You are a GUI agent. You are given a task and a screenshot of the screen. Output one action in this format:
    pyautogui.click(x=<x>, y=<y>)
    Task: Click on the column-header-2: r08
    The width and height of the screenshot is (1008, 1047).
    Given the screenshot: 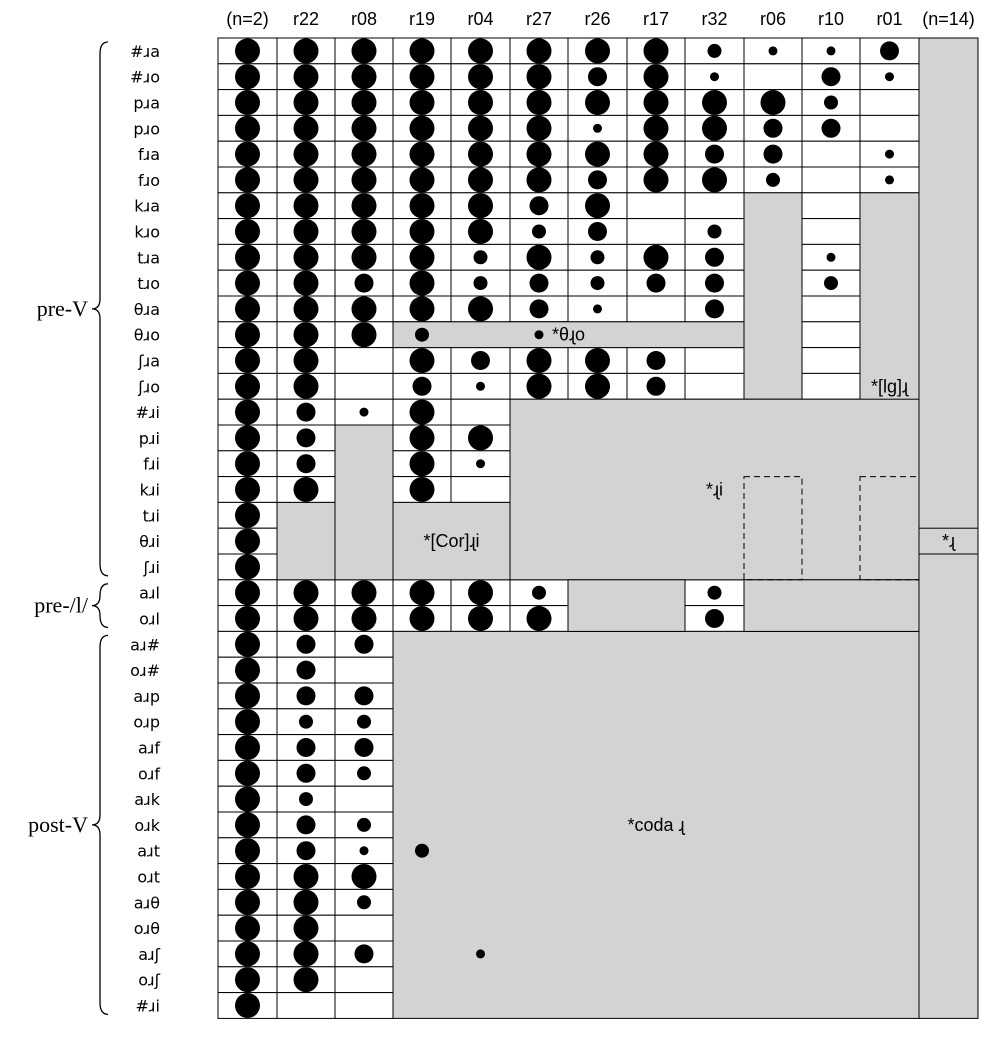 What is the action you would take?
    pyautogui.click(x=364, y=19)
    